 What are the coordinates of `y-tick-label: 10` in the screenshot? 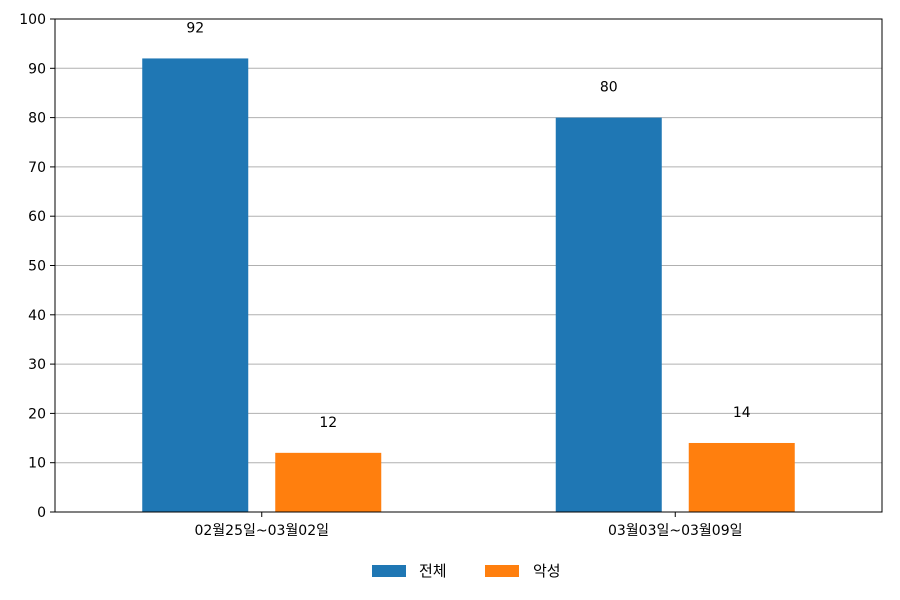 It's located at (37, 464).